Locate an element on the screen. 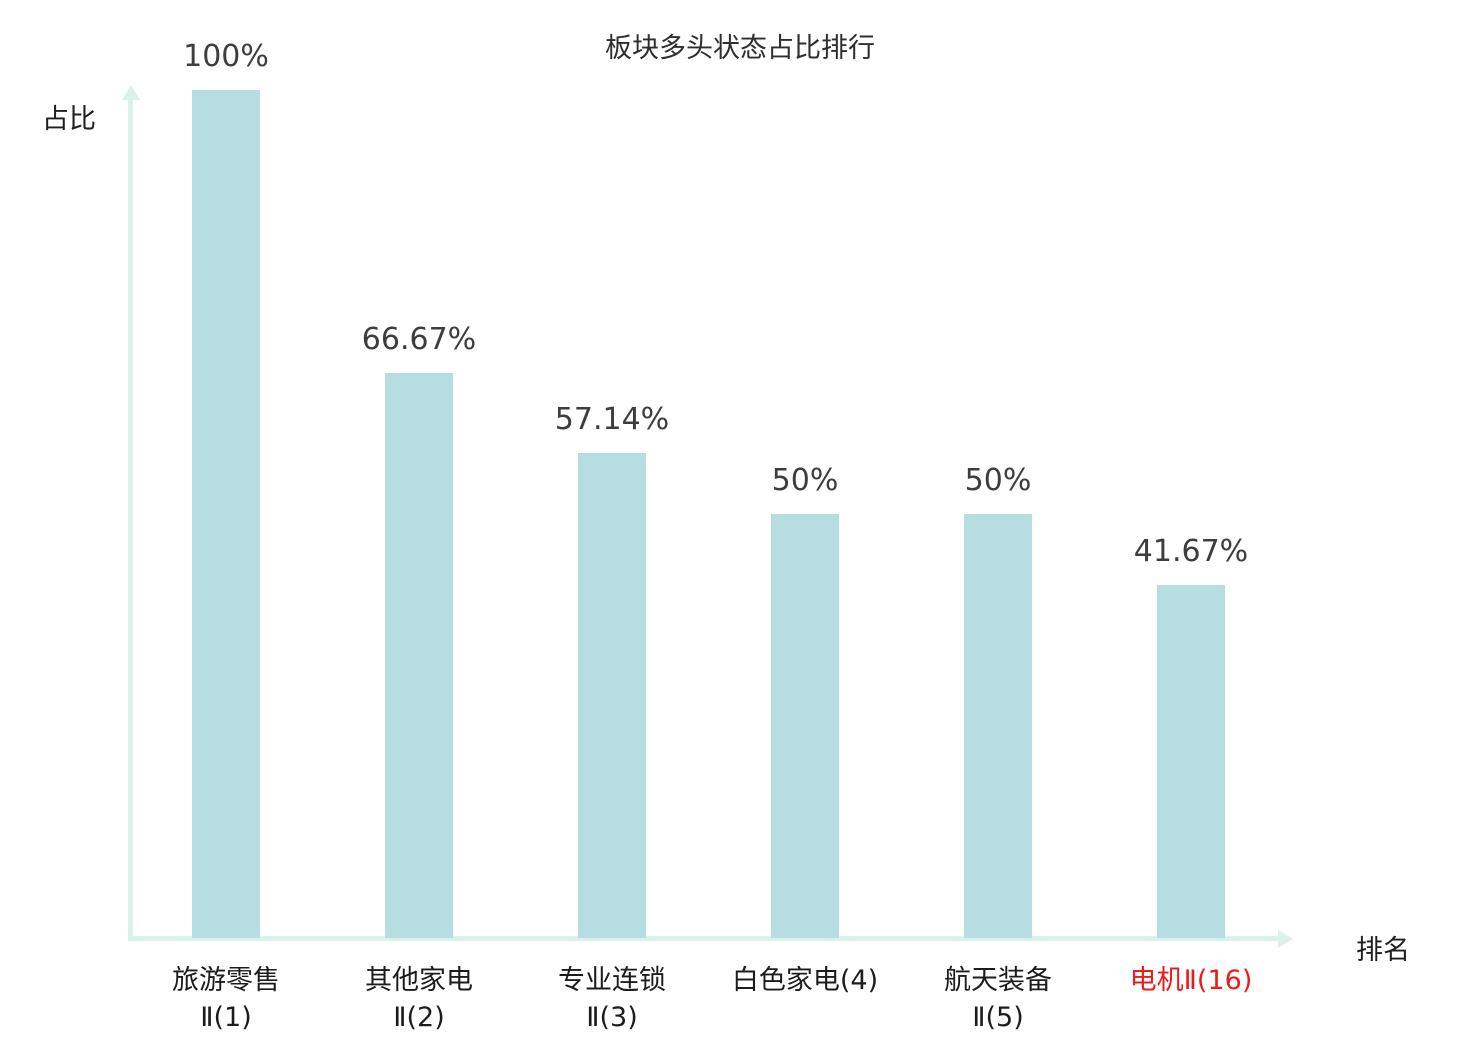  bar-category-line: 旅游零售 is located at coordinates (226, 980).